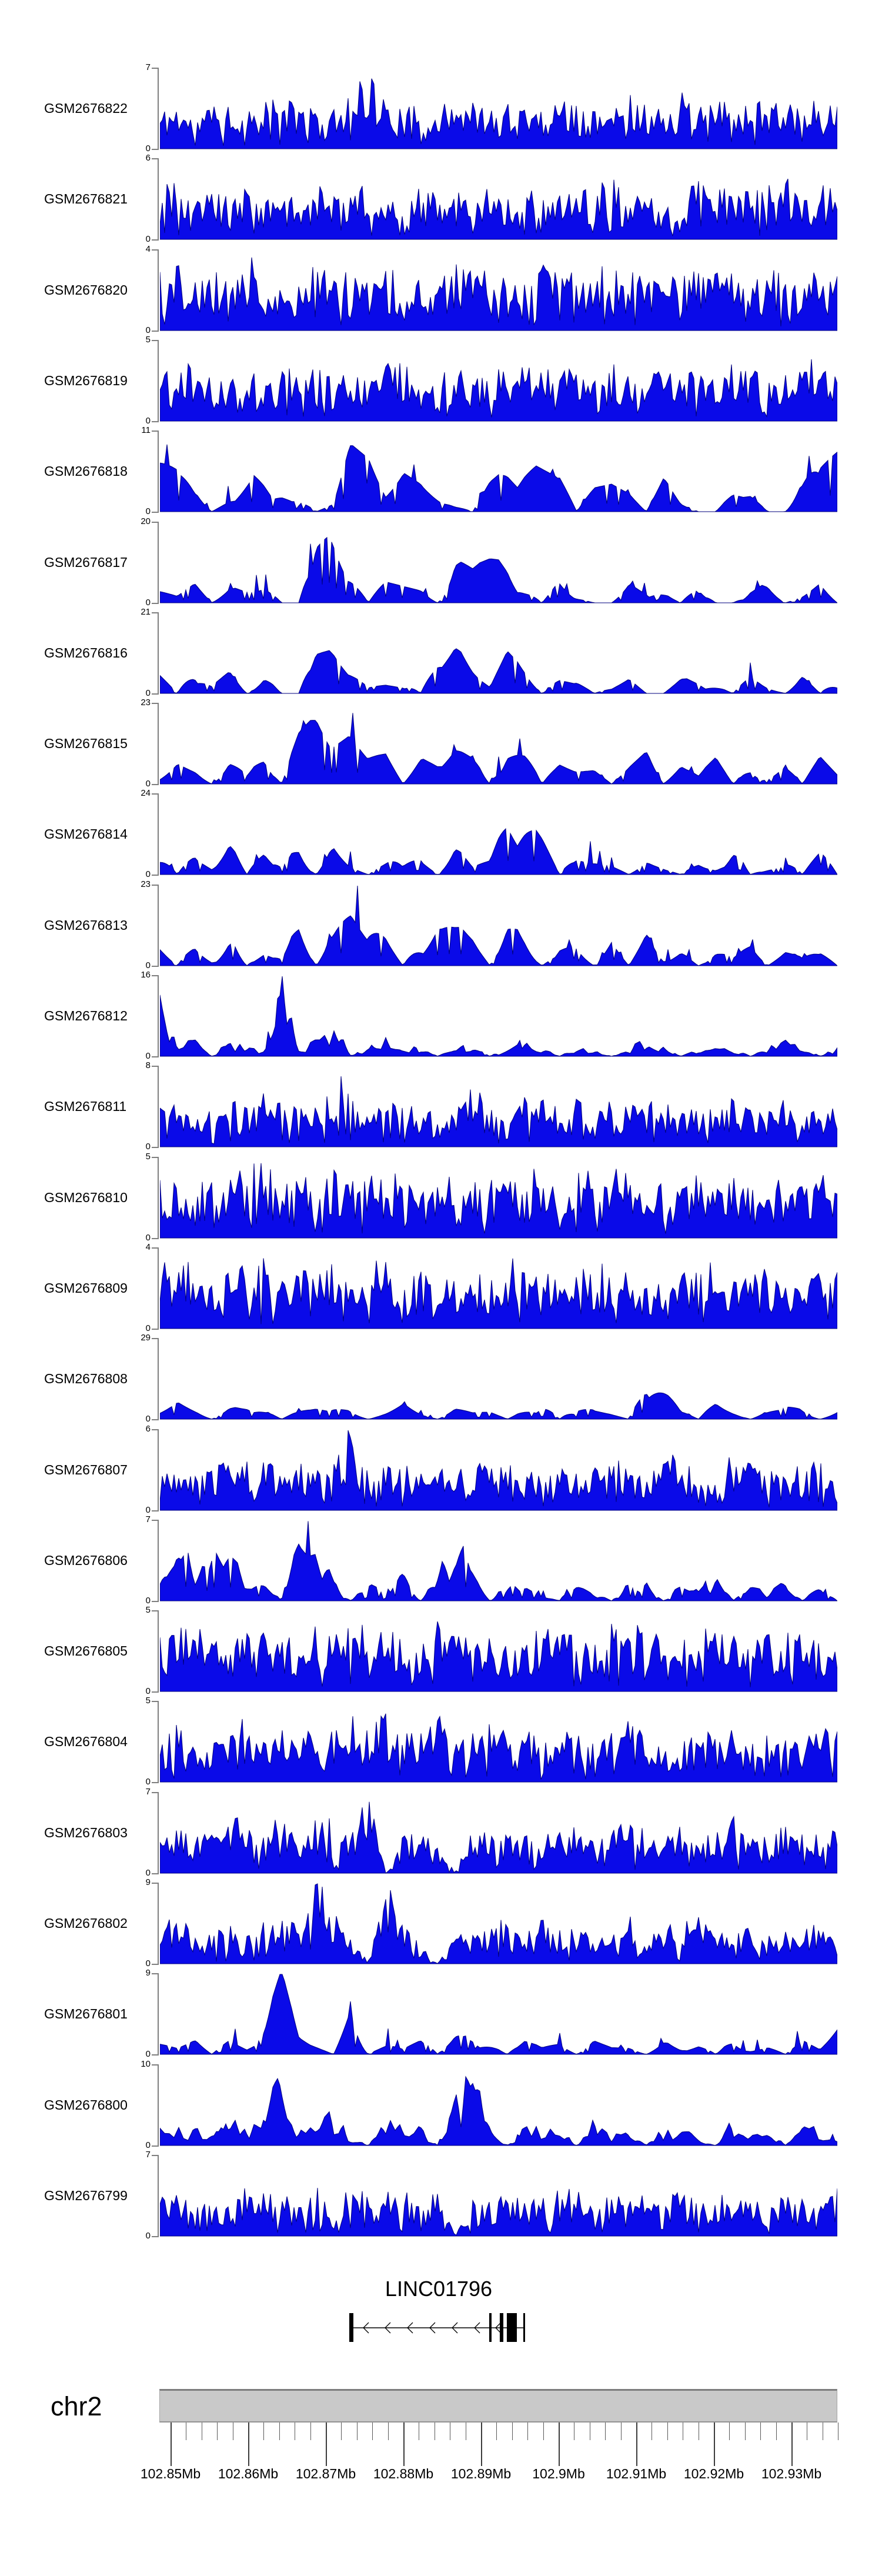  Describe the element at coordinates (558, 2473) in the screenshot. I see `axis-tick-label: 102.9Mb` at that location.